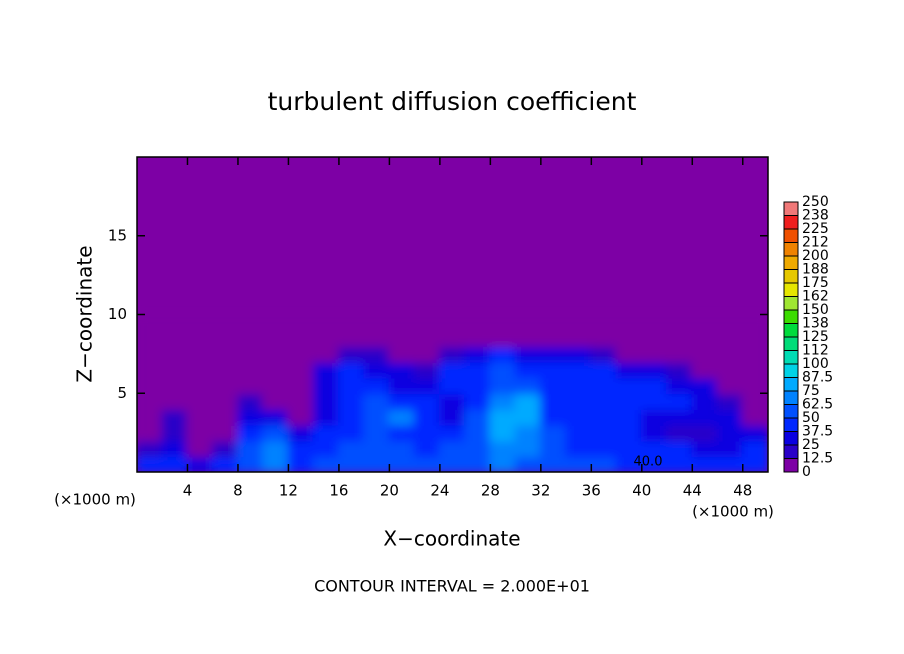 The width and height of the screenshot is (904, 654). Describe the element at coordinates (188, 491) in the screenshot. I see `x-tick-label: 4` at that location.